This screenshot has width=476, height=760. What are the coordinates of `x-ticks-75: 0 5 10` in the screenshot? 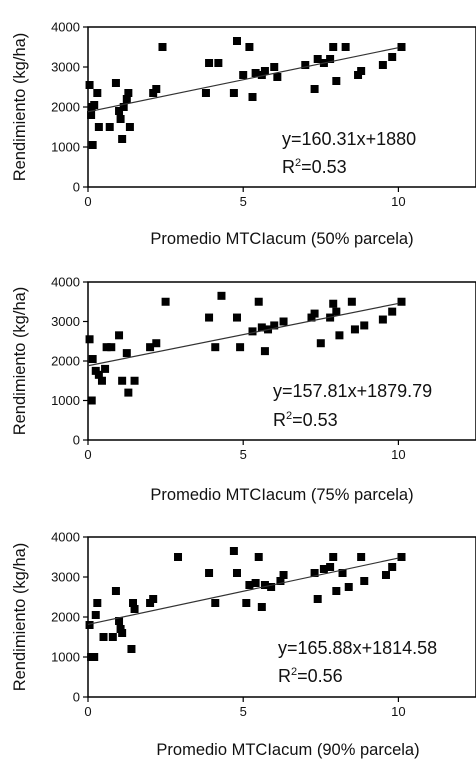 It's located at (245, 451).